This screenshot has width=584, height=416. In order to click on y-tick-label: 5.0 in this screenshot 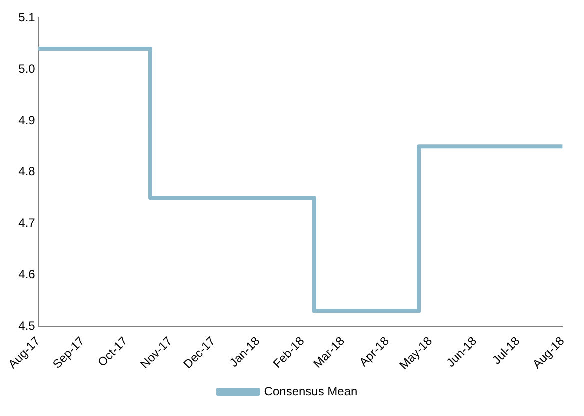, I will do `click(27, 69)`.